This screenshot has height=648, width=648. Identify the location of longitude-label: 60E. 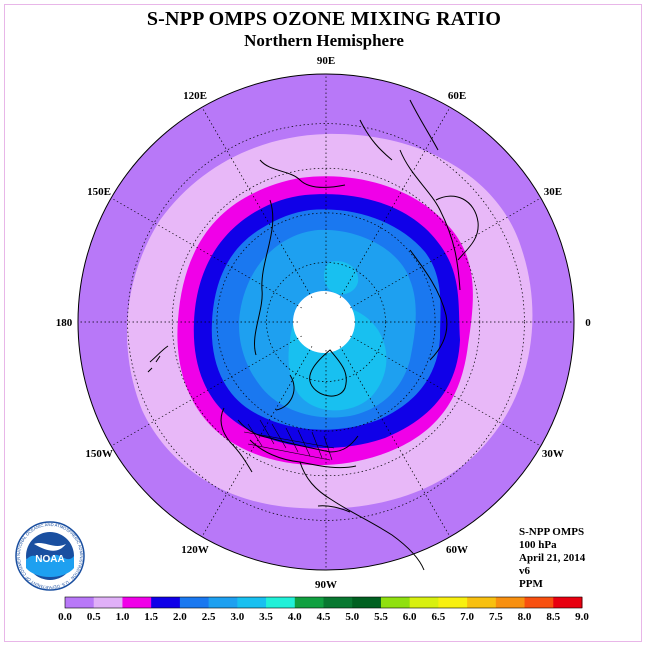
(457, 96).